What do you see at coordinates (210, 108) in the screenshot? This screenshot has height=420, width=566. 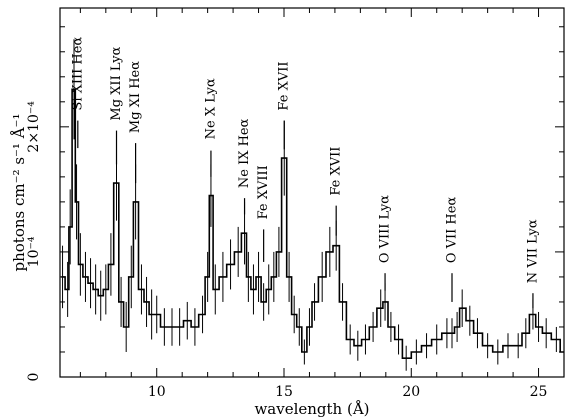 I see `emission-line-label: Ne X Lyα` at bounding box center [210, 108].